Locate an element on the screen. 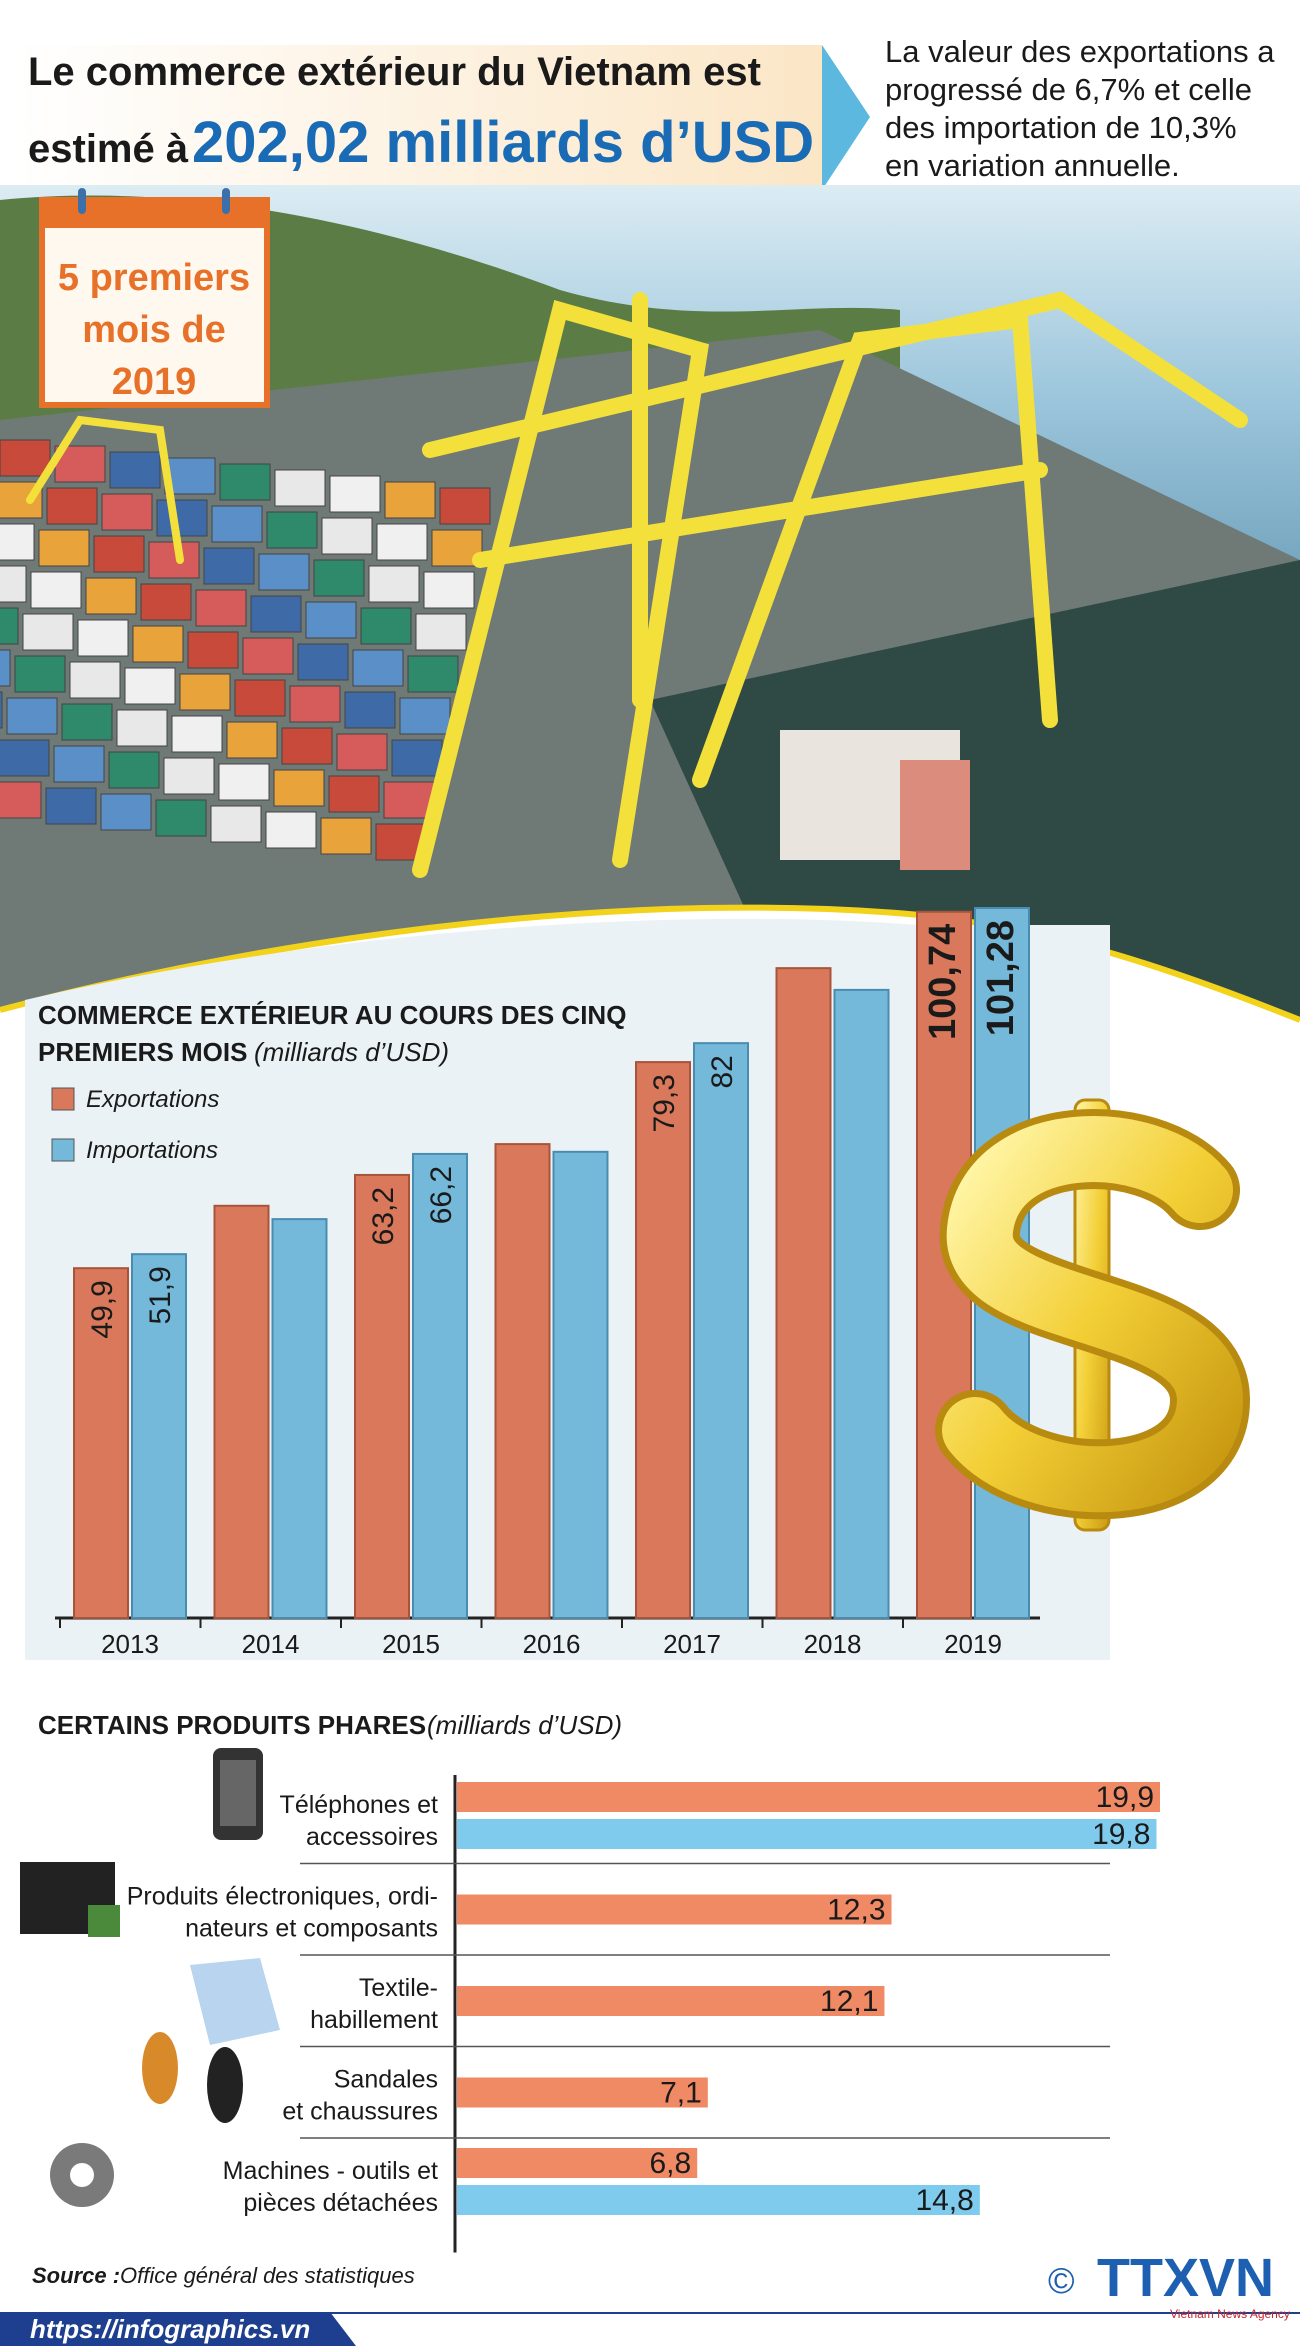  value-label: 12,1 is located at coordinates (849, 2001).